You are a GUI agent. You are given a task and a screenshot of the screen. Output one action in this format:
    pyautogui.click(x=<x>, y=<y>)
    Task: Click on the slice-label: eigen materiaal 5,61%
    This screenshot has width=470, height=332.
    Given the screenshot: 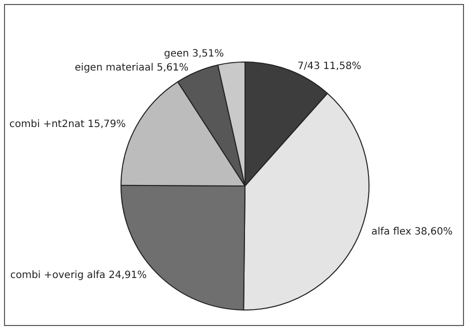 What is the action you would take?
    pyautogui.click(x=131, y=68)
    